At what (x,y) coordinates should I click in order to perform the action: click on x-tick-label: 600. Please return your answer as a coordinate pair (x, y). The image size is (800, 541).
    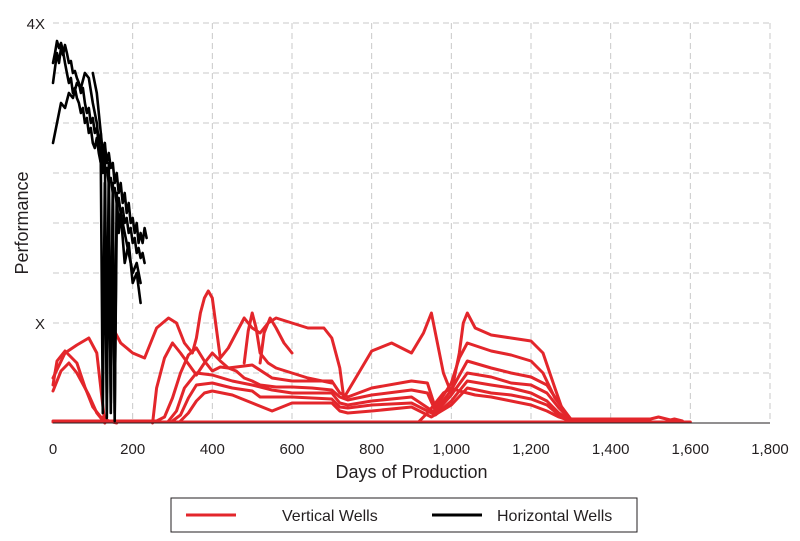
    Looking at the image, I should click on (291, 449).